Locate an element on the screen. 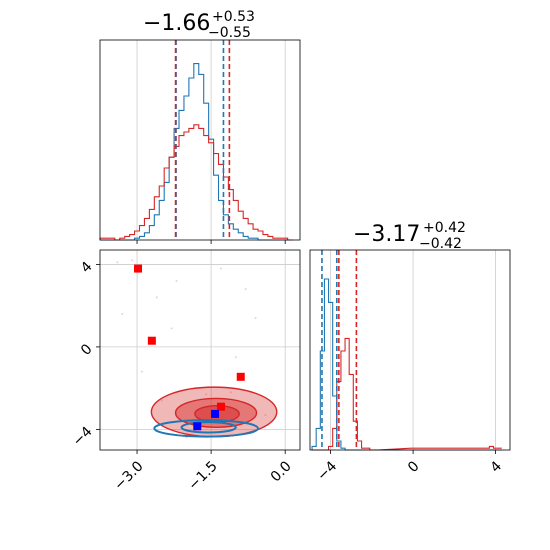 The height and width of the screenshot is (550, 550). title-p2: −3.17 +0.42 −0.42 is located at coordinates (409, 236).